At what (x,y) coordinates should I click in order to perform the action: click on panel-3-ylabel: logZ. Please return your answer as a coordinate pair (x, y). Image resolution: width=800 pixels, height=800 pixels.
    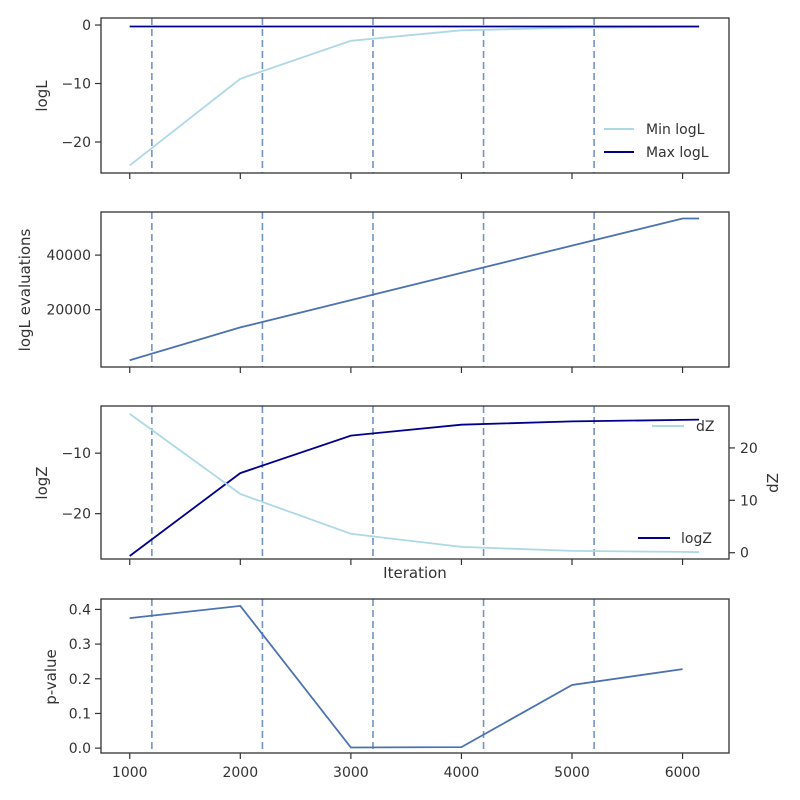
    Looking at the image, I should click on (42, 482).